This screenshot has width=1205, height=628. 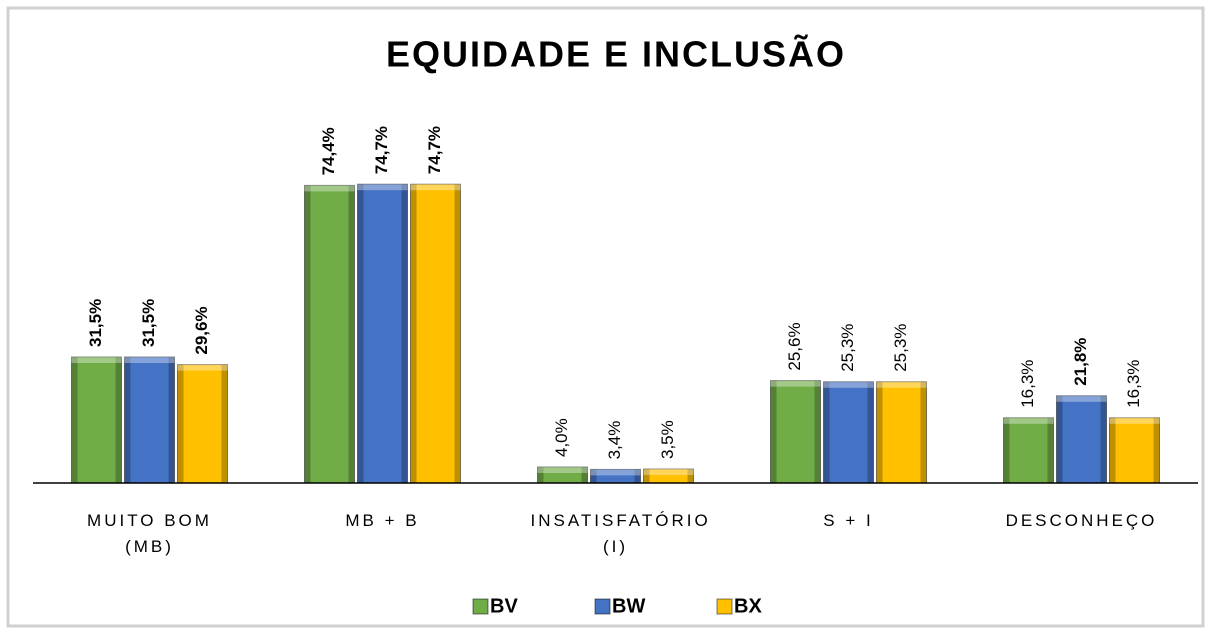 What do you see at coordinates (149, 533) in the screenshot?
I see `x-tick-label: MUITO BOM (MB)` at bounding box center [149, 533].